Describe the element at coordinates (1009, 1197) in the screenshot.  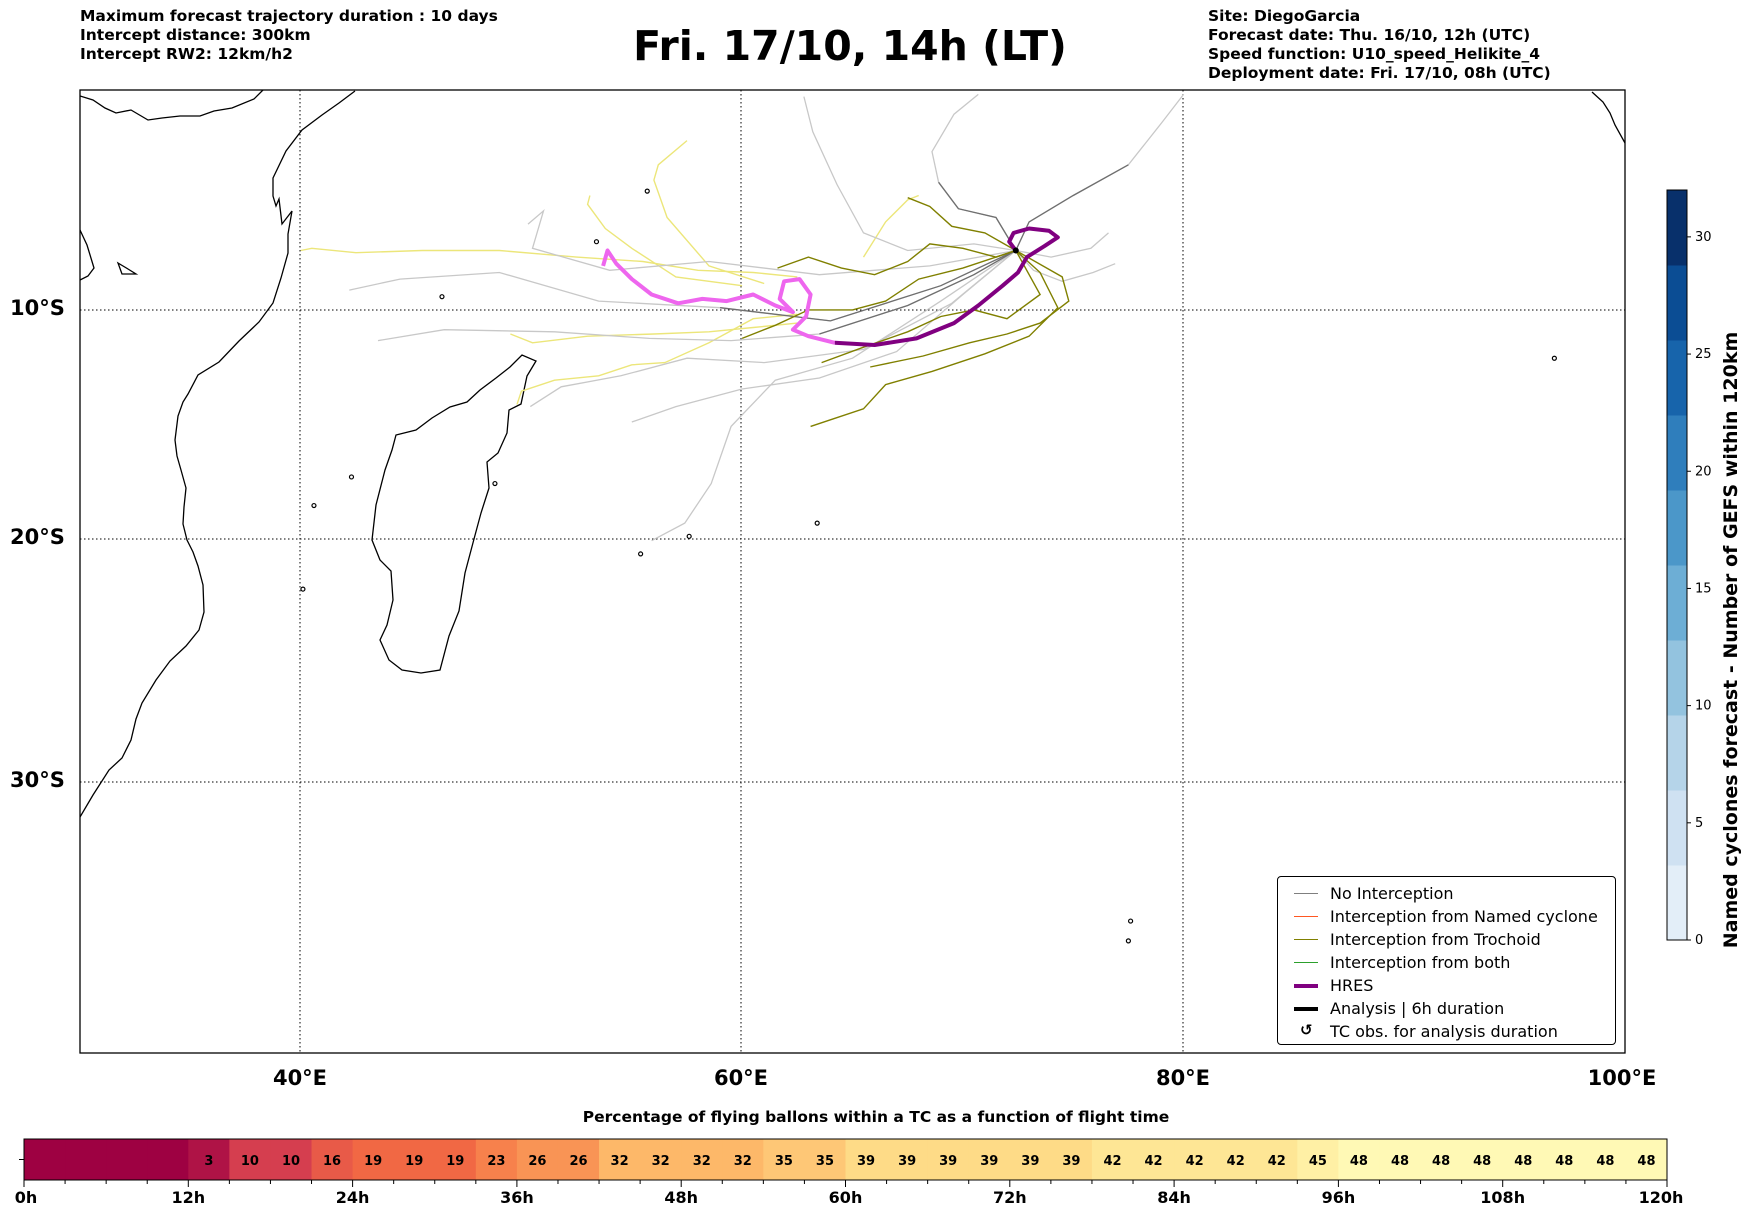
I see `heatmap-x-tick-label: 72h` at that location.